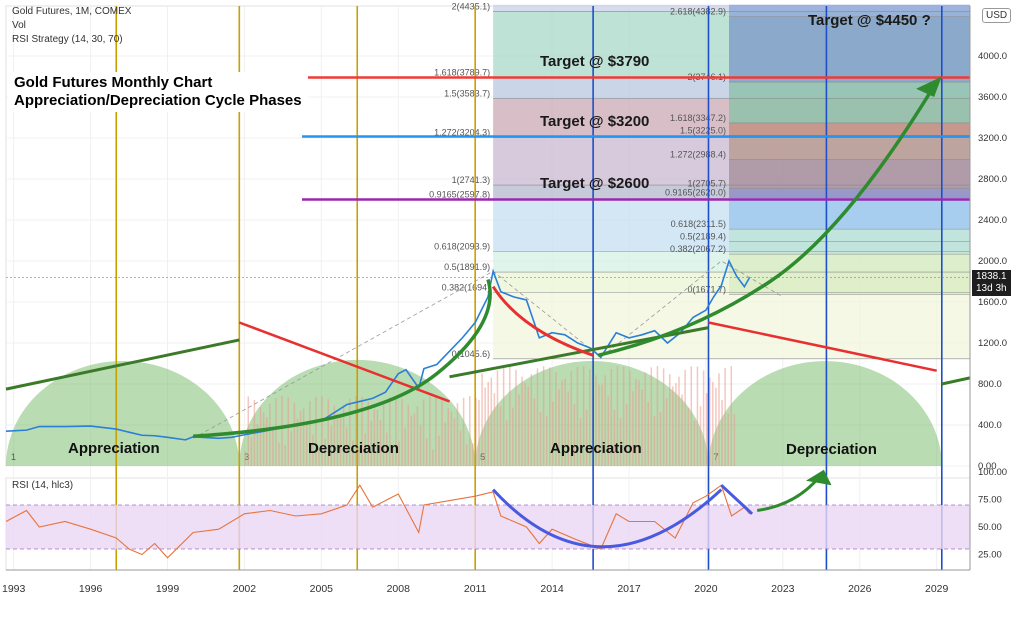 Image resolution: width=1024 pixels, height=631 pixels. What do you see at coordinates (992, 179) in the screenshot?
I see `price-axis-tick: 2800.0` at bounding box center [992, 179].